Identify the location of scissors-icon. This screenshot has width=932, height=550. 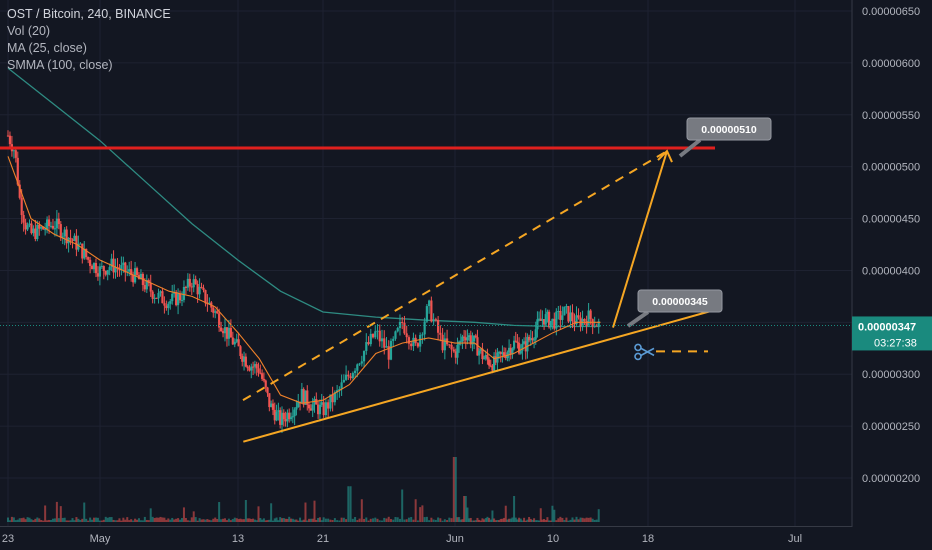
(644, 352).